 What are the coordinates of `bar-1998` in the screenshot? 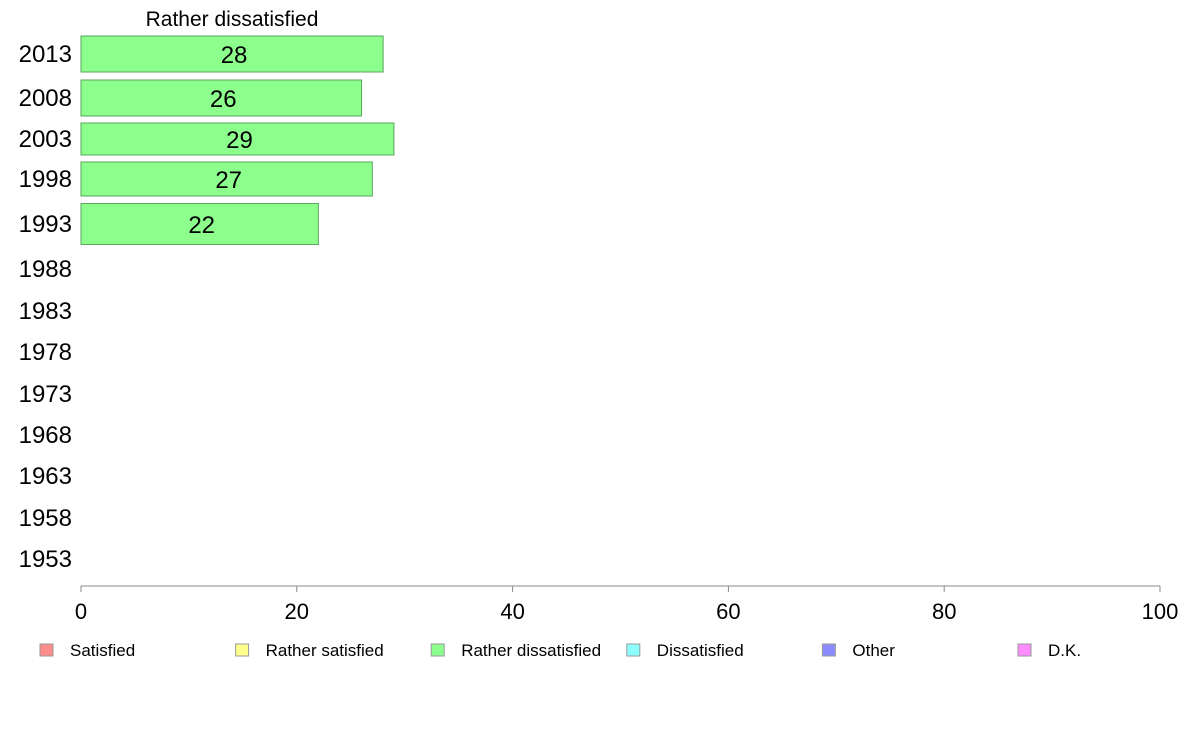 It's located at (226, 179).